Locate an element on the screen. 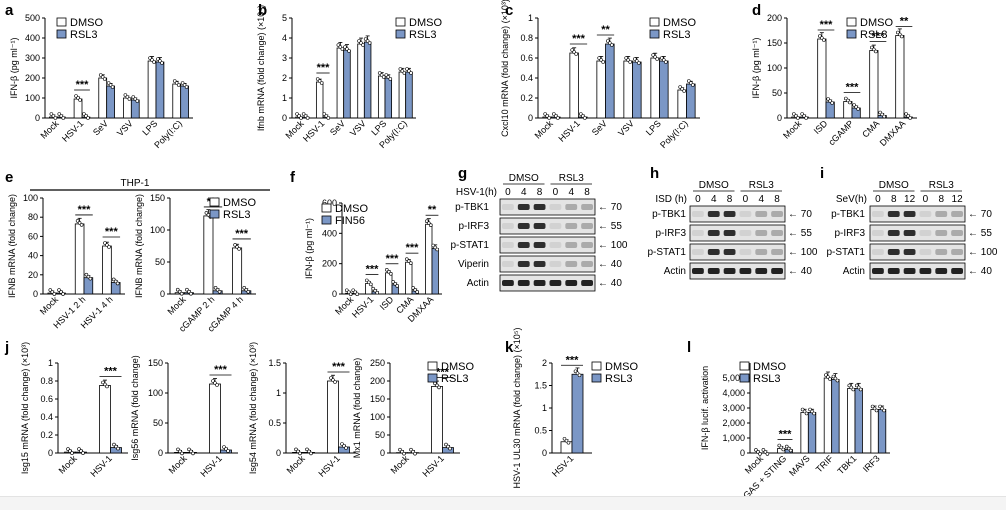 The width and height of the screenshot is (1006, 510). y-tick-label: 1 is located at coordinates (544, 408).